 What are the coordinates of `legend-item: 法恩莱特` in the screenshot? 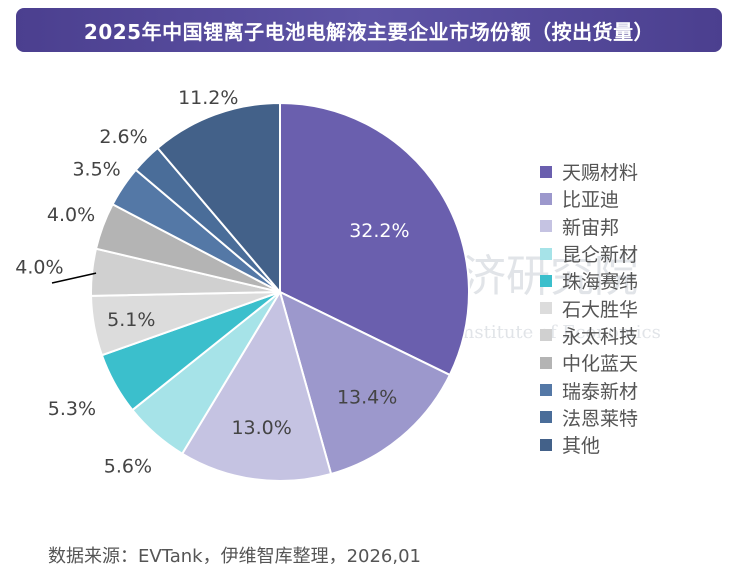 It's located at (589, 417).